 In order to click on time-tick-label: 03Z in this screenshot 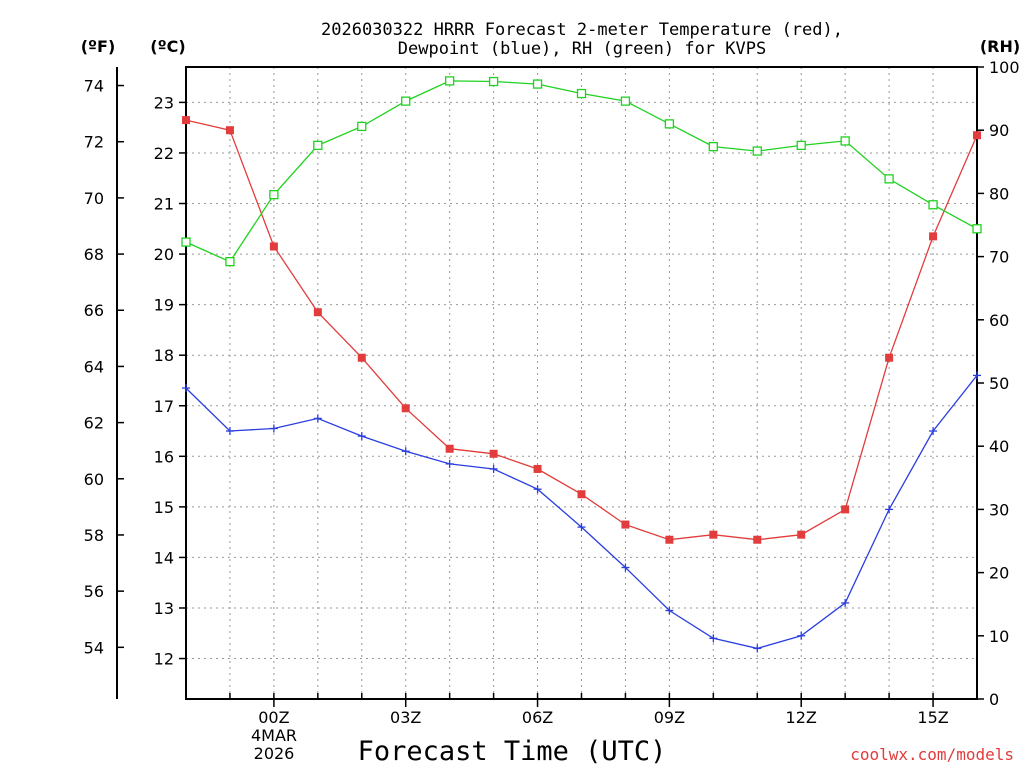, I will do `click(405, 717)`.